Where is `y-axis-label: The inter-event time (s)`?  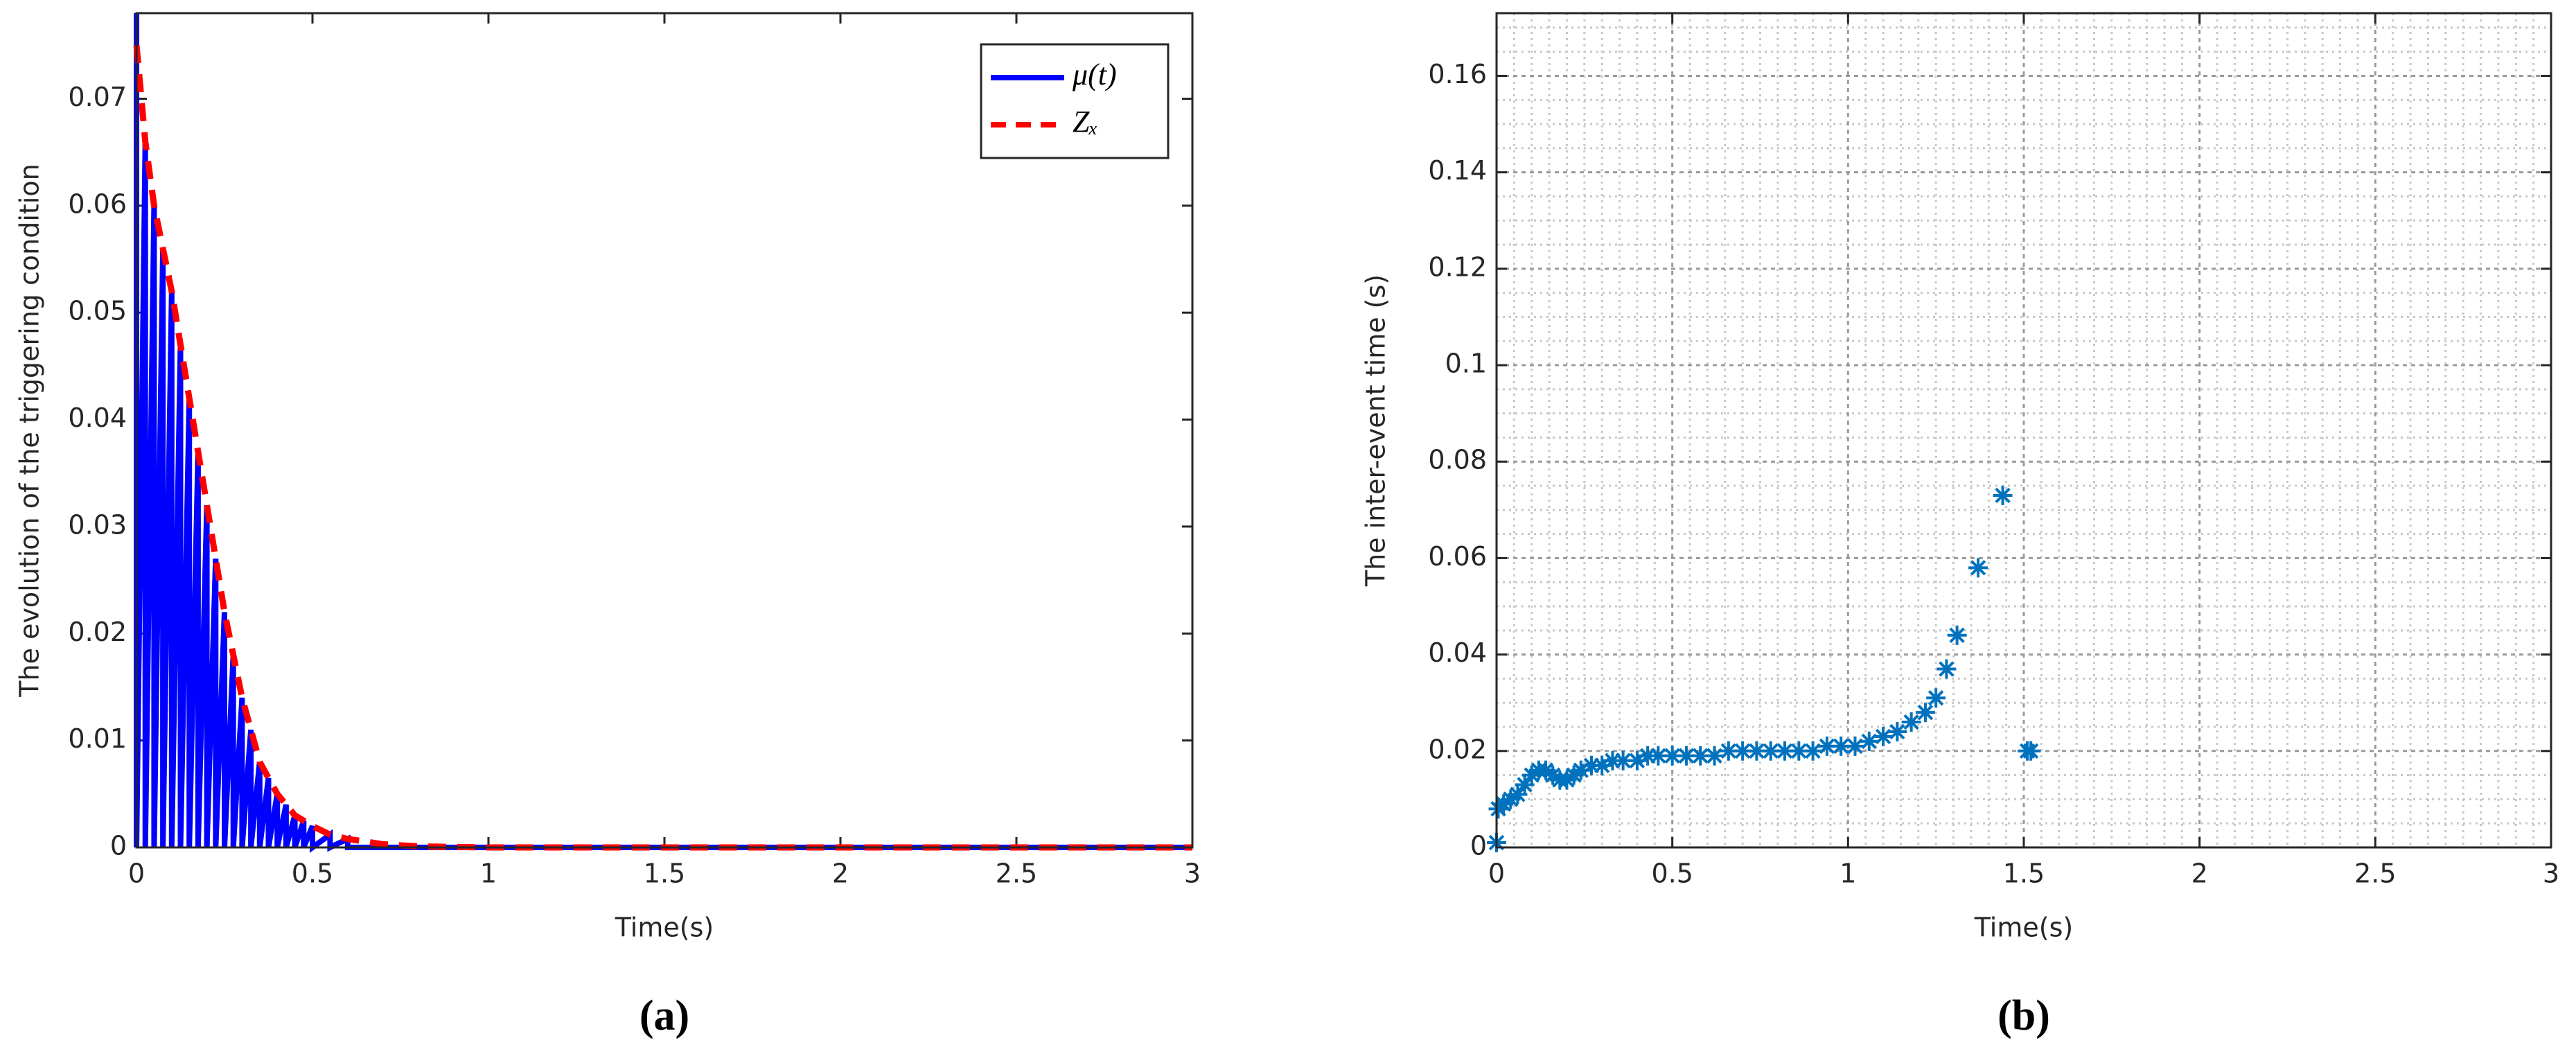 y-axis-label: The inter-event time (s) is located at coordinates (1376, 430).